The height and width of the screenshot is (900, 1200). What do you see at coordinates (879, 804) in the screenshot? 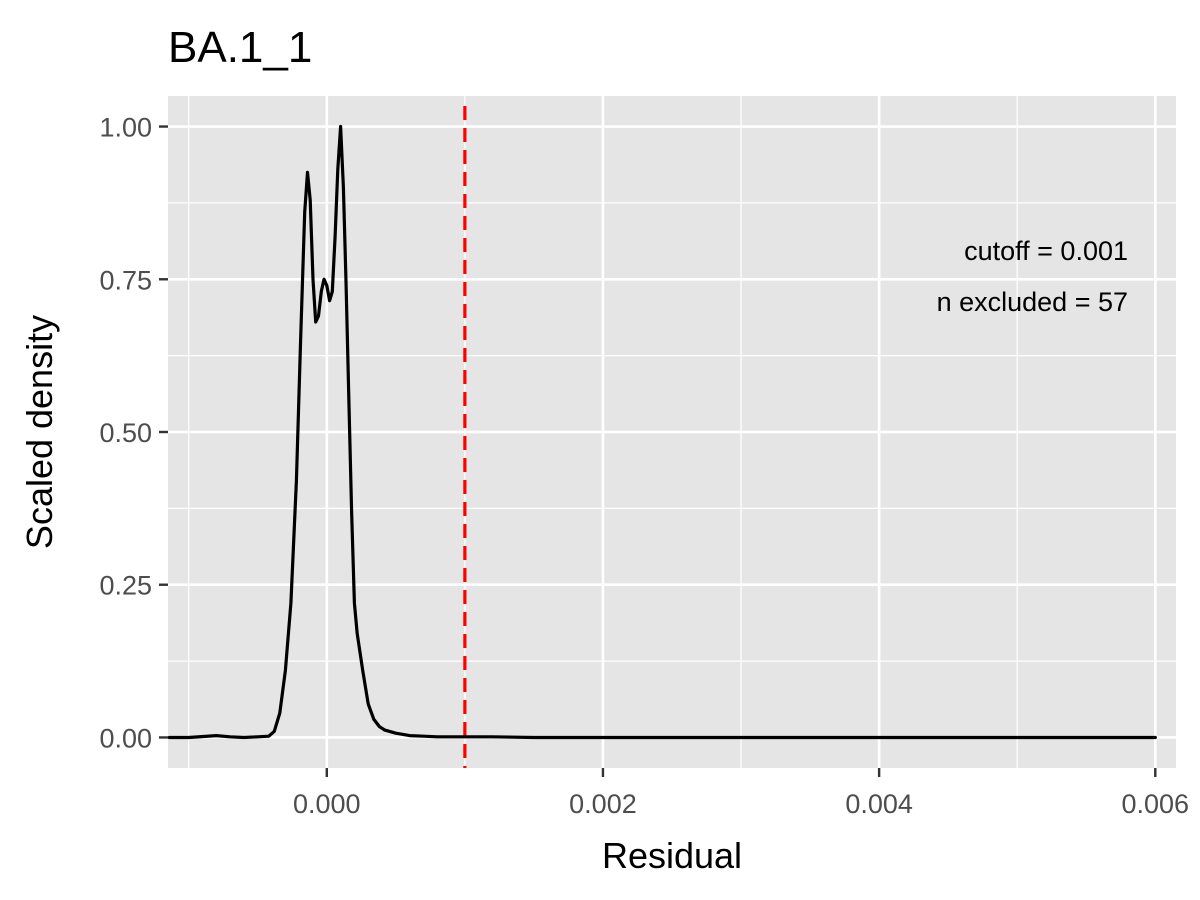
I see `x-tick-label: 0.004` at bounding box center [879, 804].